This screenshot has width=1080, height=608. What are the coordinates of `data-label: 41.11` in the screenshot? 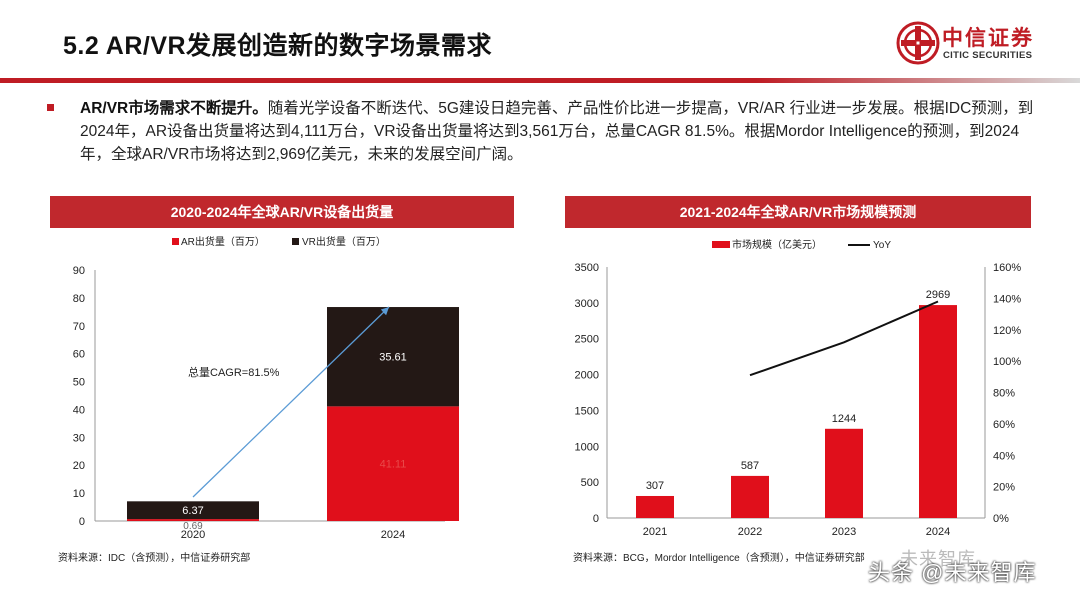 It's located at (393, 465).